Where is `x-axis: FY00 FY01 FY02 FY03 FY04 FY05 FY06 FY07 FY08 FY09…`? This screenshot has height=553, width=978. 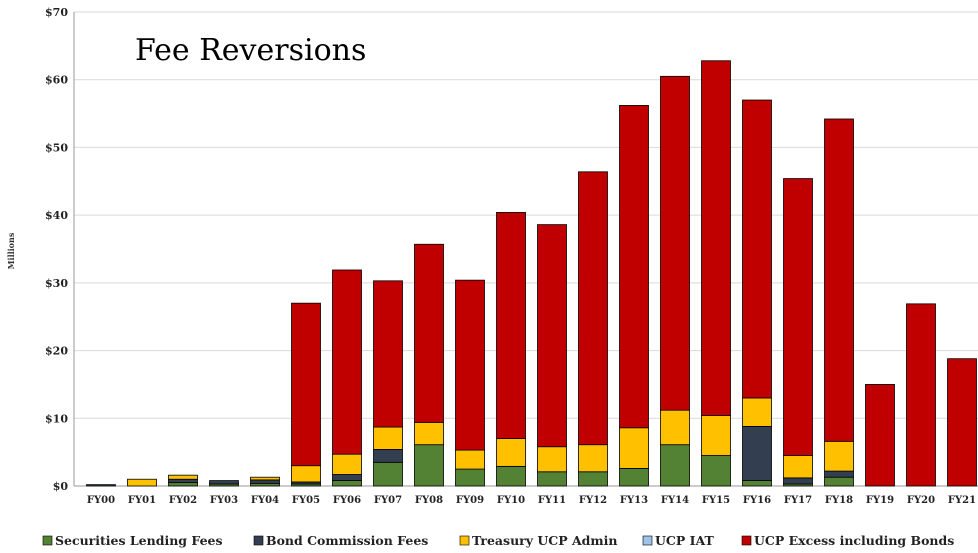
x-axis: FY00 FY01 FY02 FY03 FY04 FY05 FY06 FY07 FY08 FY09… is located at coordinates (531, 500).